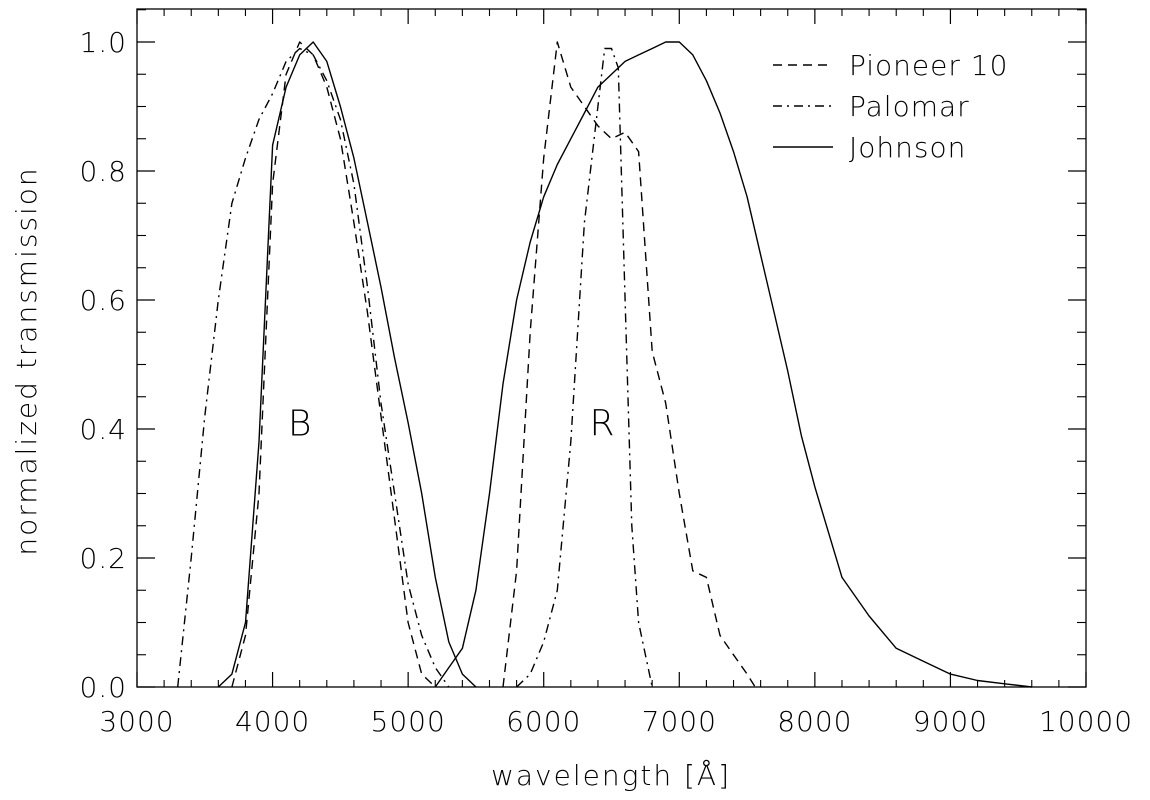  What do you see at coordinates (909, 106) in the screenshot?
I see `legend-label: Palomar` at bounding box center [909, 106].